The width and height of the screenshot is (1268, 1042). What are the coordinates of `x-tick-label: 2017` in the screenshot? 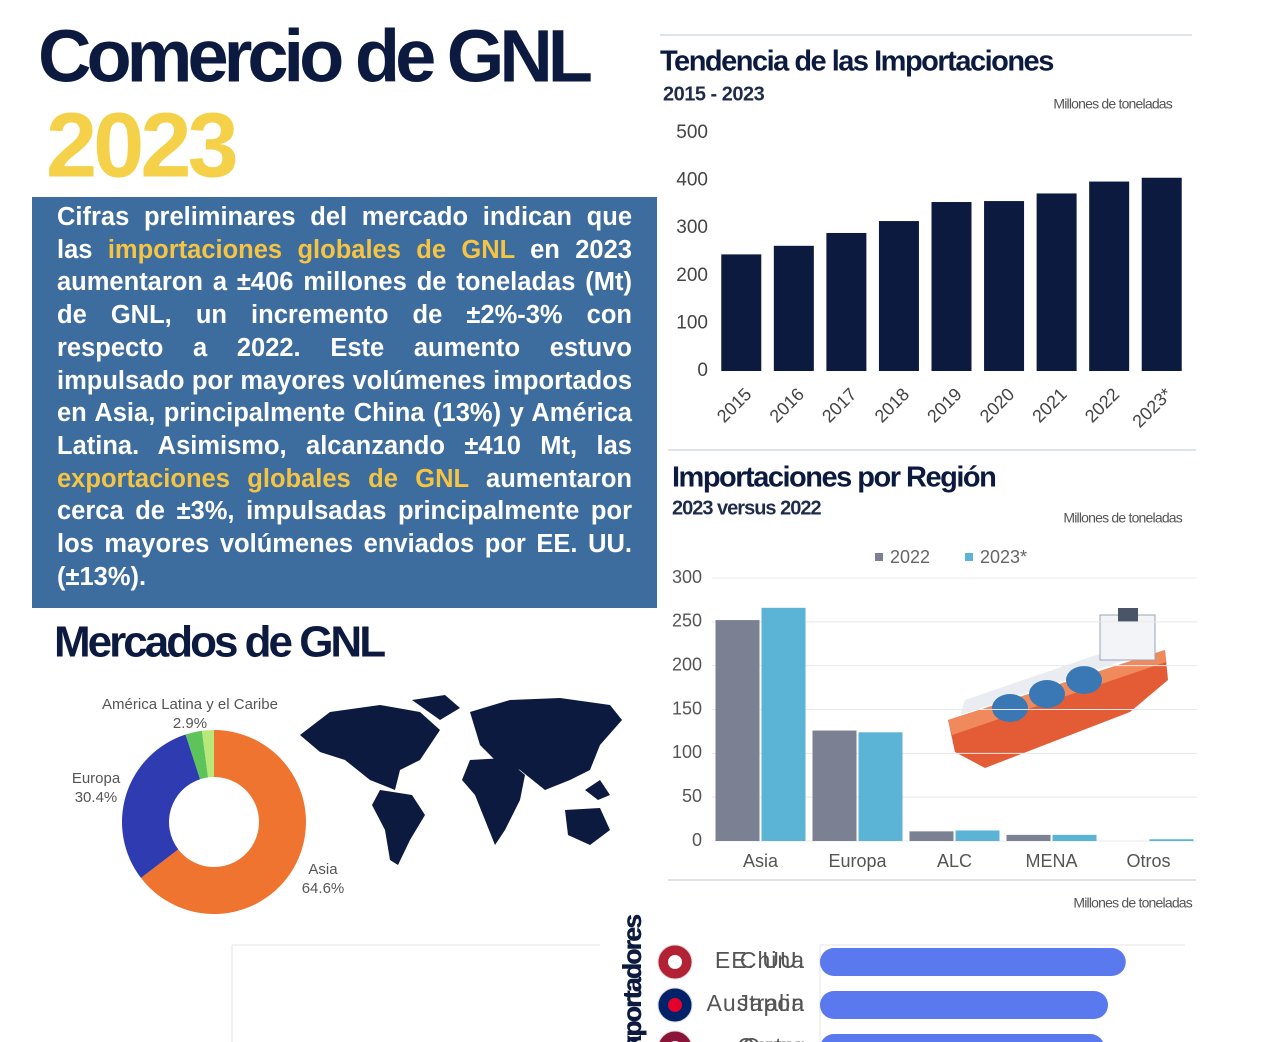 It's located at (839, 405).